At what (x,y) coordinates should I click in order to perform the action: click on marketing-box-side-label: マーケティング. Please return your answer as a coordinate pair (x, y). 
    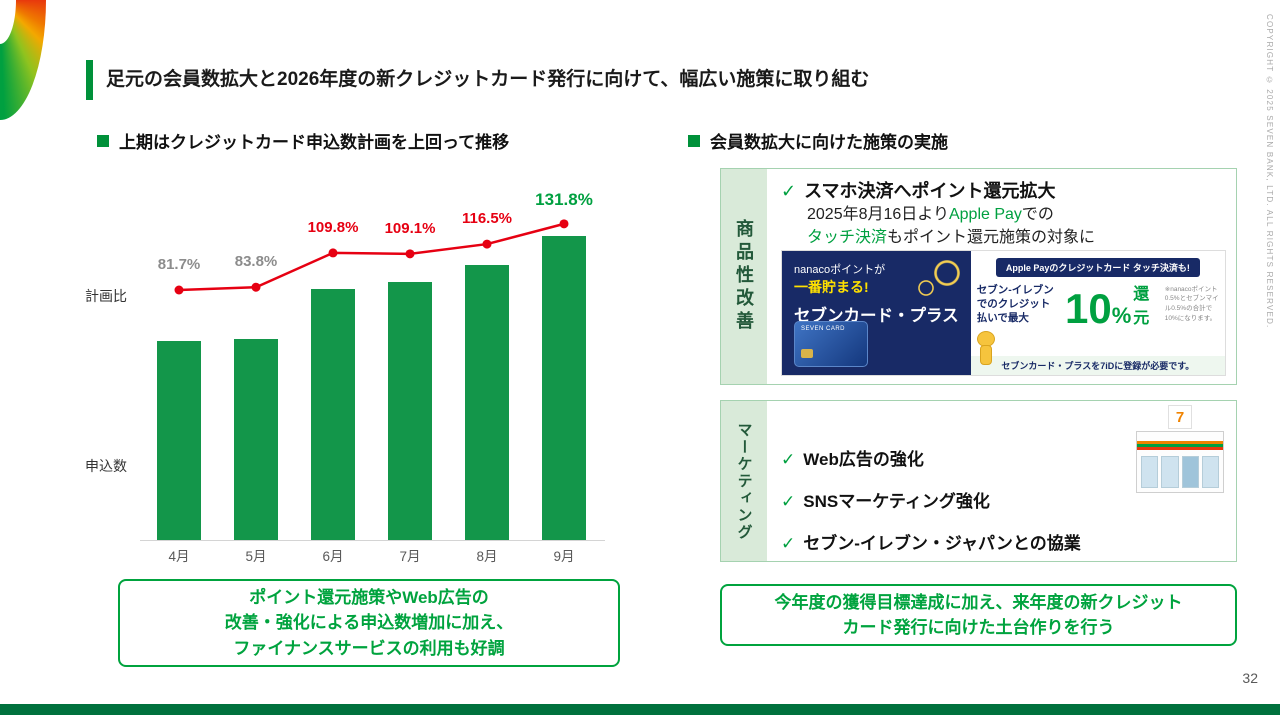
    Looking at the image, I should click on (744, 481).